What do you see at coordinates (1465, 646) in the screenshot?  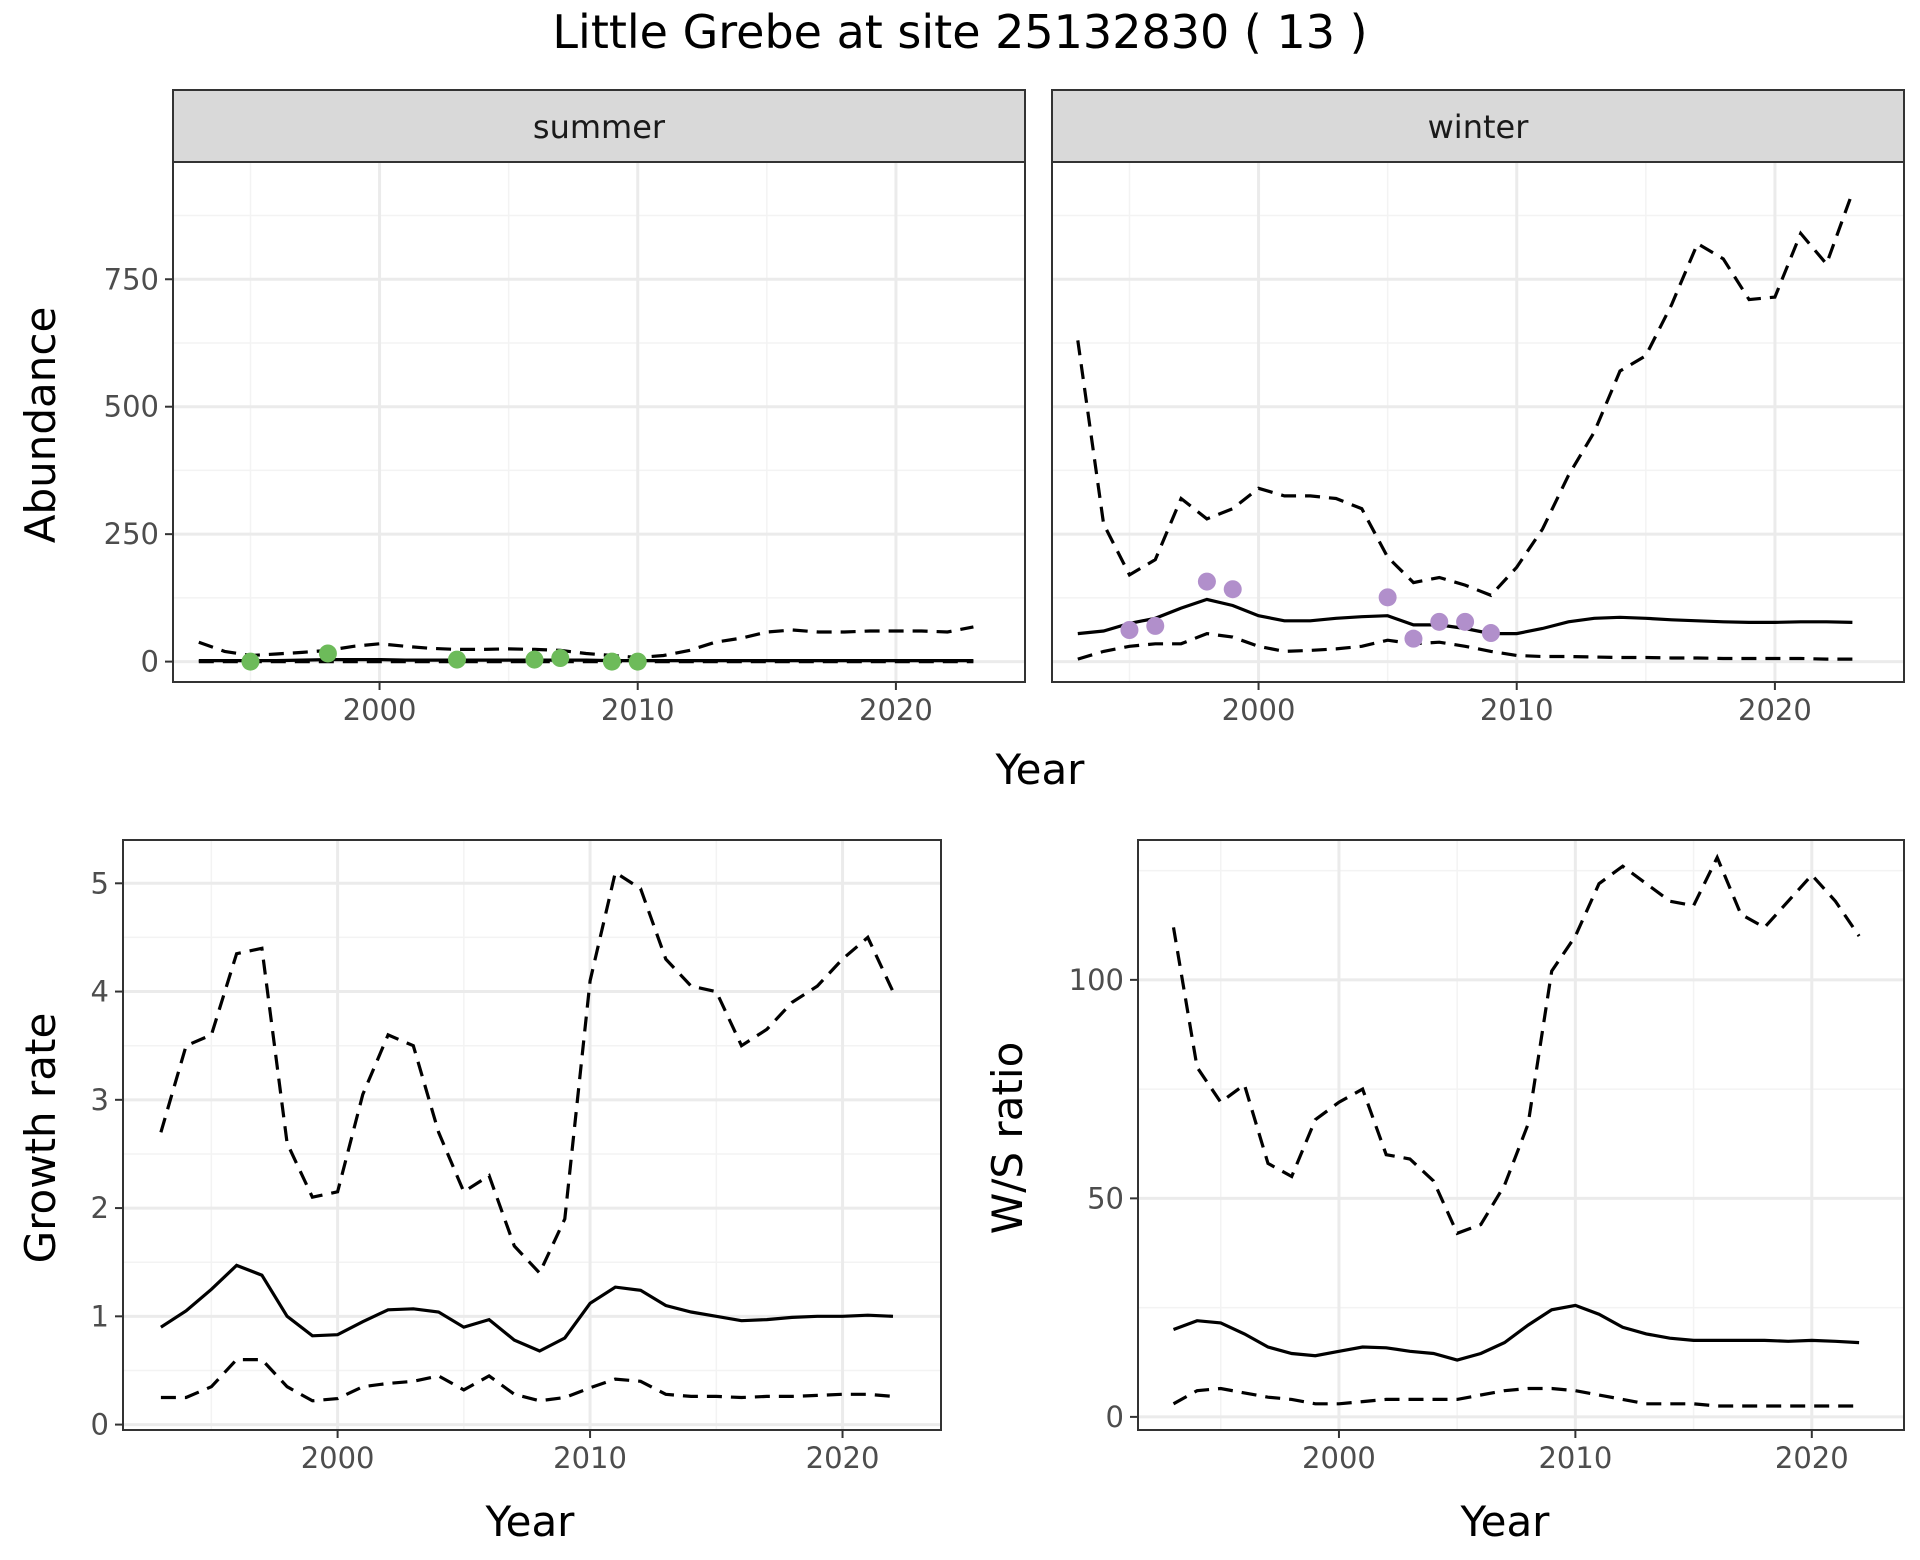 I see `series-lower-bound-winter` at bounding box center [1465, 646].